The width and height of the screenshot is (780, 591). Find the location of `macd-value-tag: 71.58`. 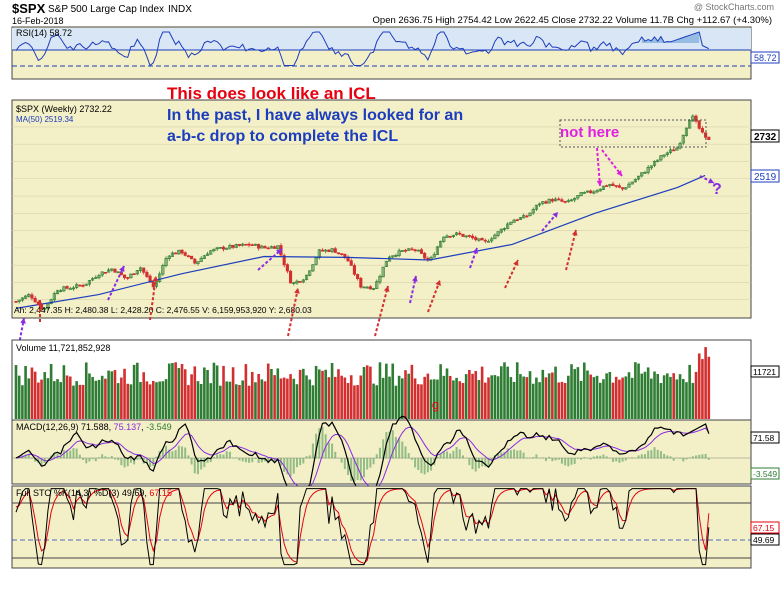

macd-value-tag: 71.58 is located at coordinates (764, 438).